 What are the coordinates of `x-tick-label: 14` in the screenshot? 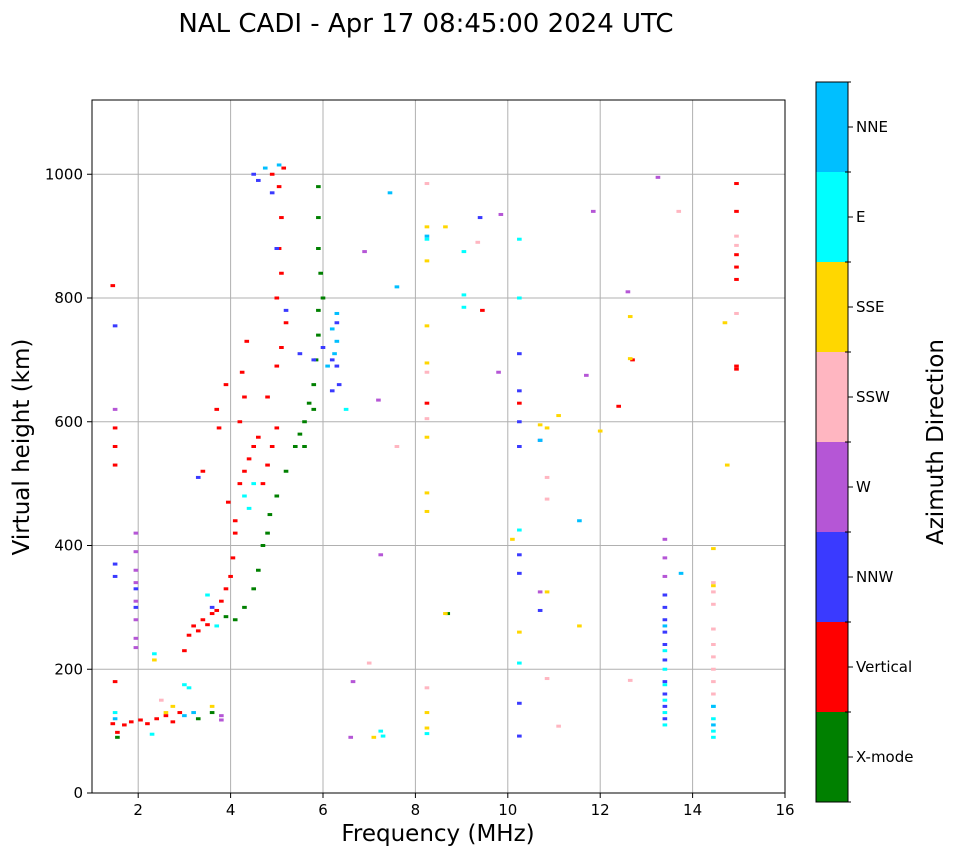 It's located at (692, 810).